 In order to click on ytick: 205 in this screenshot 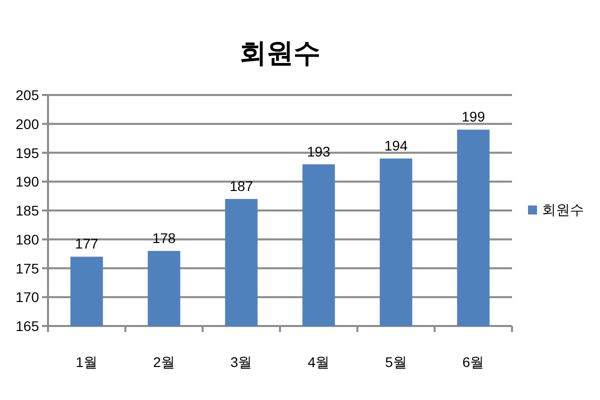, I will do `click(27, 95)`.